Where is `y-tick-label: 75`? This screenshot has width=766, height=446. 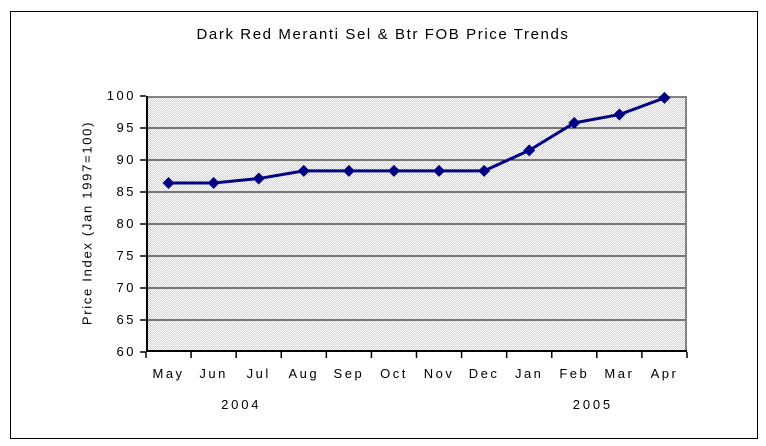 y-tick-label: 75 is located at coordinates (126, 255).